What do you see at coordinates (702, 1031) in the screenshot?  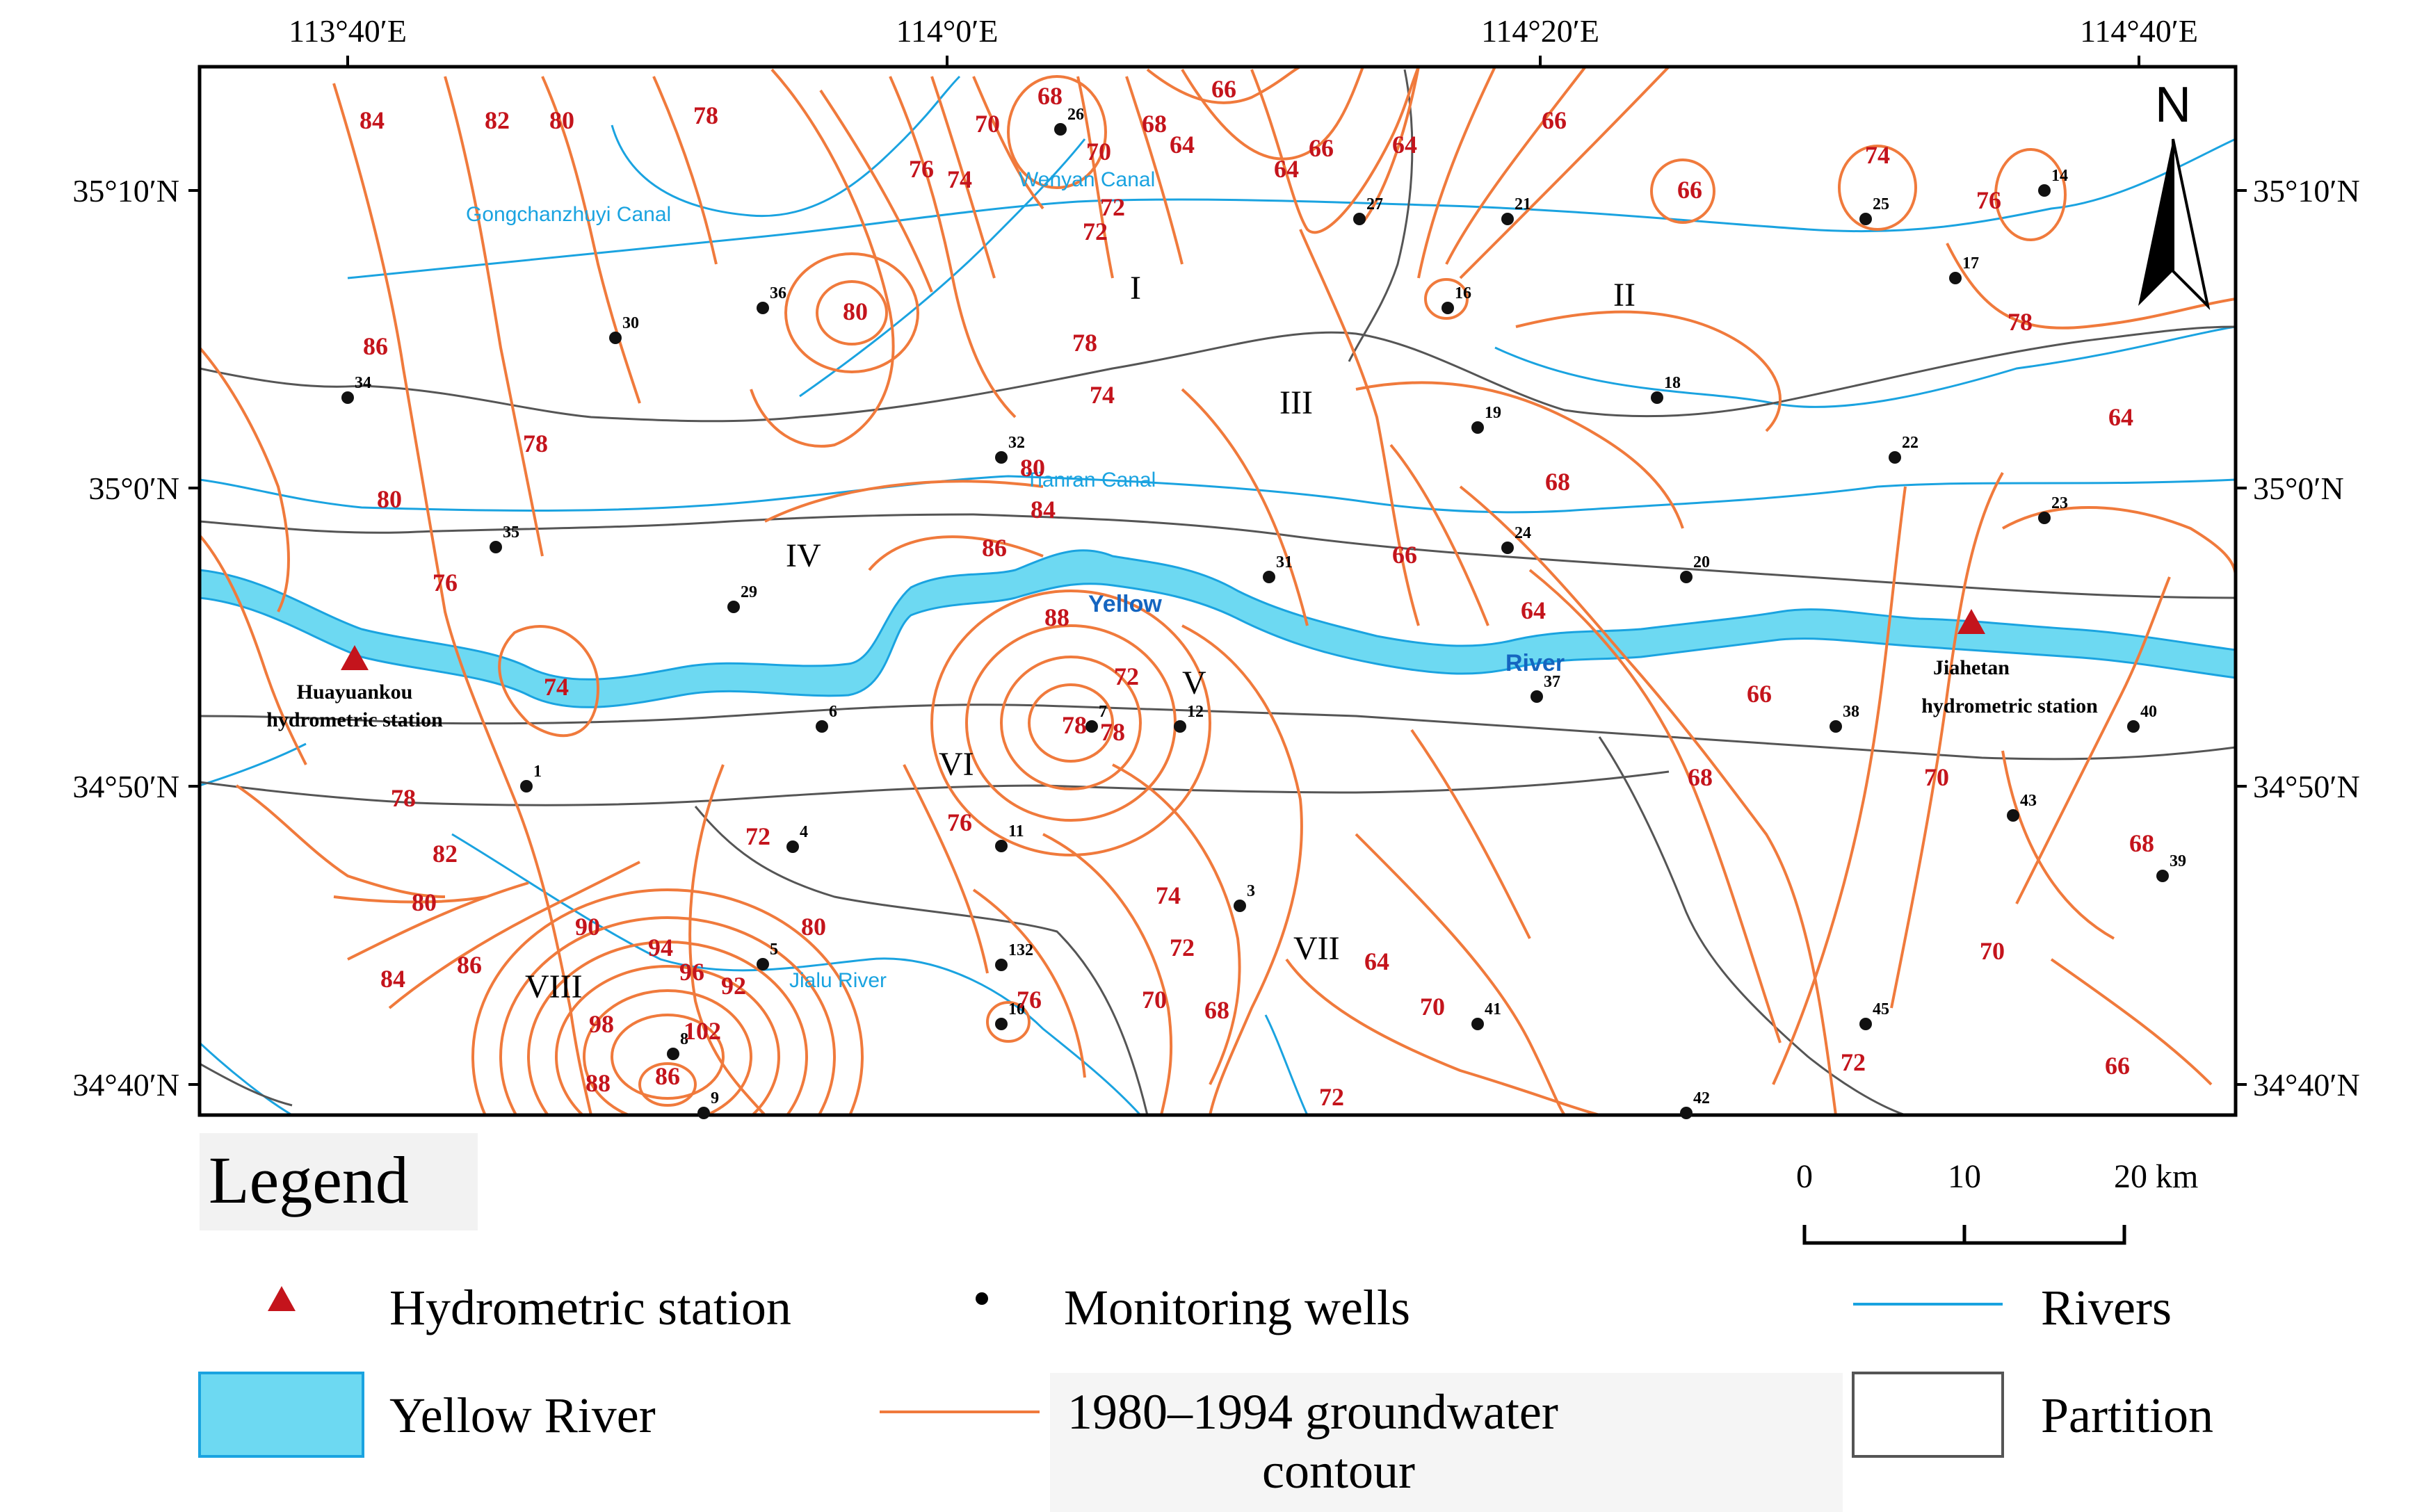 I see `contour-value-label: 102` at bounding box center [702, 1031].